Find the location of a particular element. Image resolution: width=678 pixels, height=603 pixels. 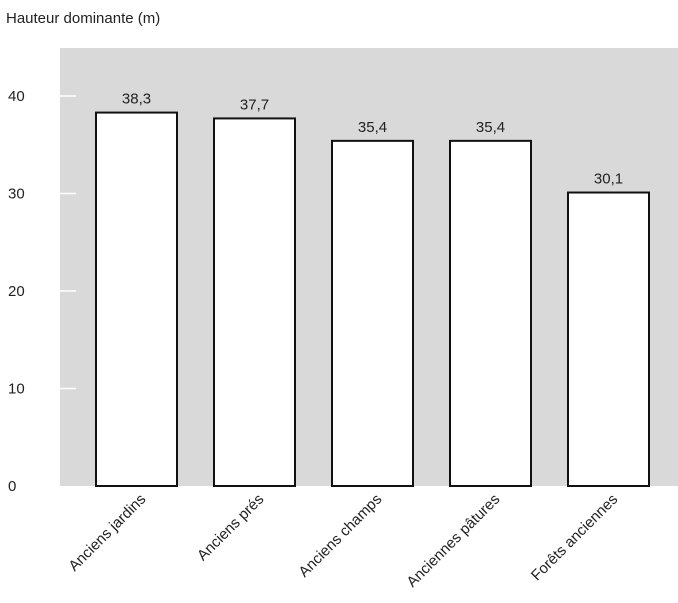

category-label: Anciennes pâtures is located at coordinates (453, 541).